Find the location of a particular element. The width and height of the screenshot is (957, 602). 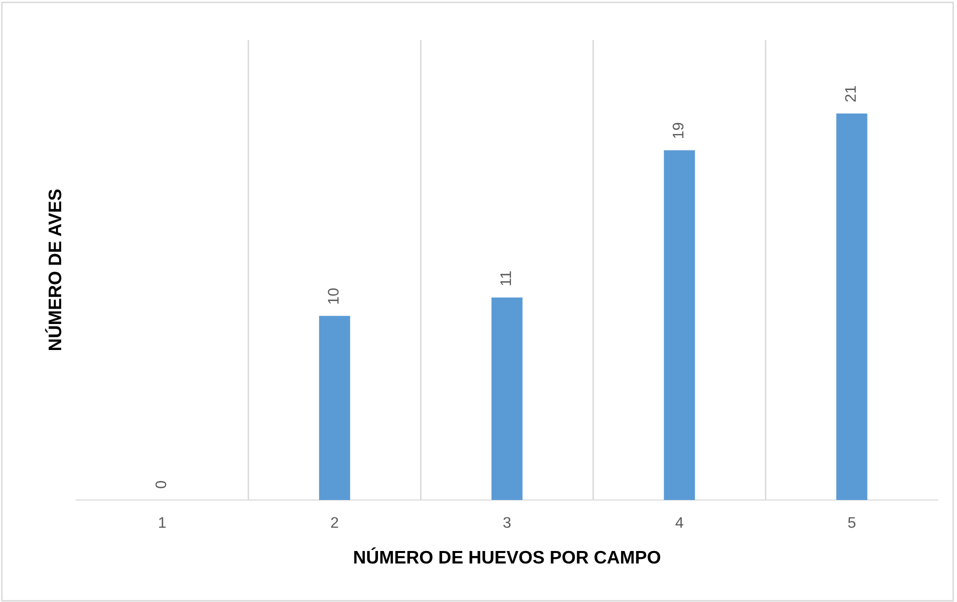

x-tick-label: 1 is located at coordinates (162, 522).